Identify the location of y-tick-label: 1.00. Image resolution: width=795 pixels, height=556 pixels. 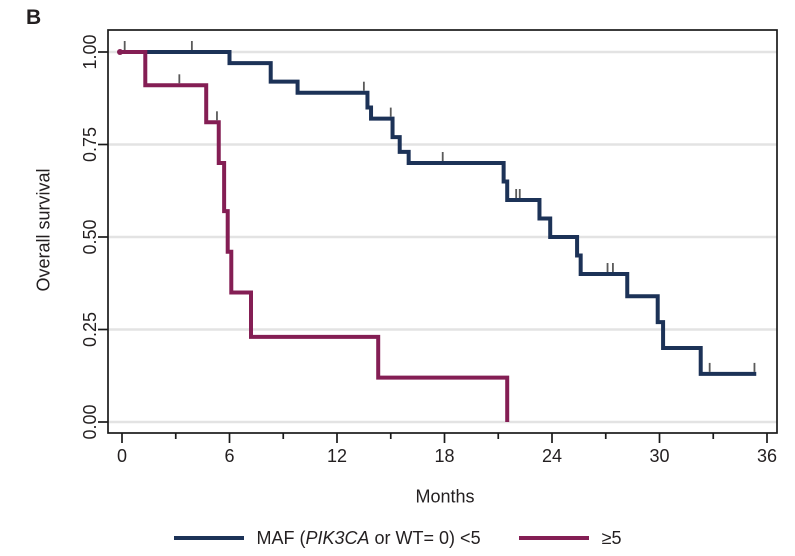
(90, 51).